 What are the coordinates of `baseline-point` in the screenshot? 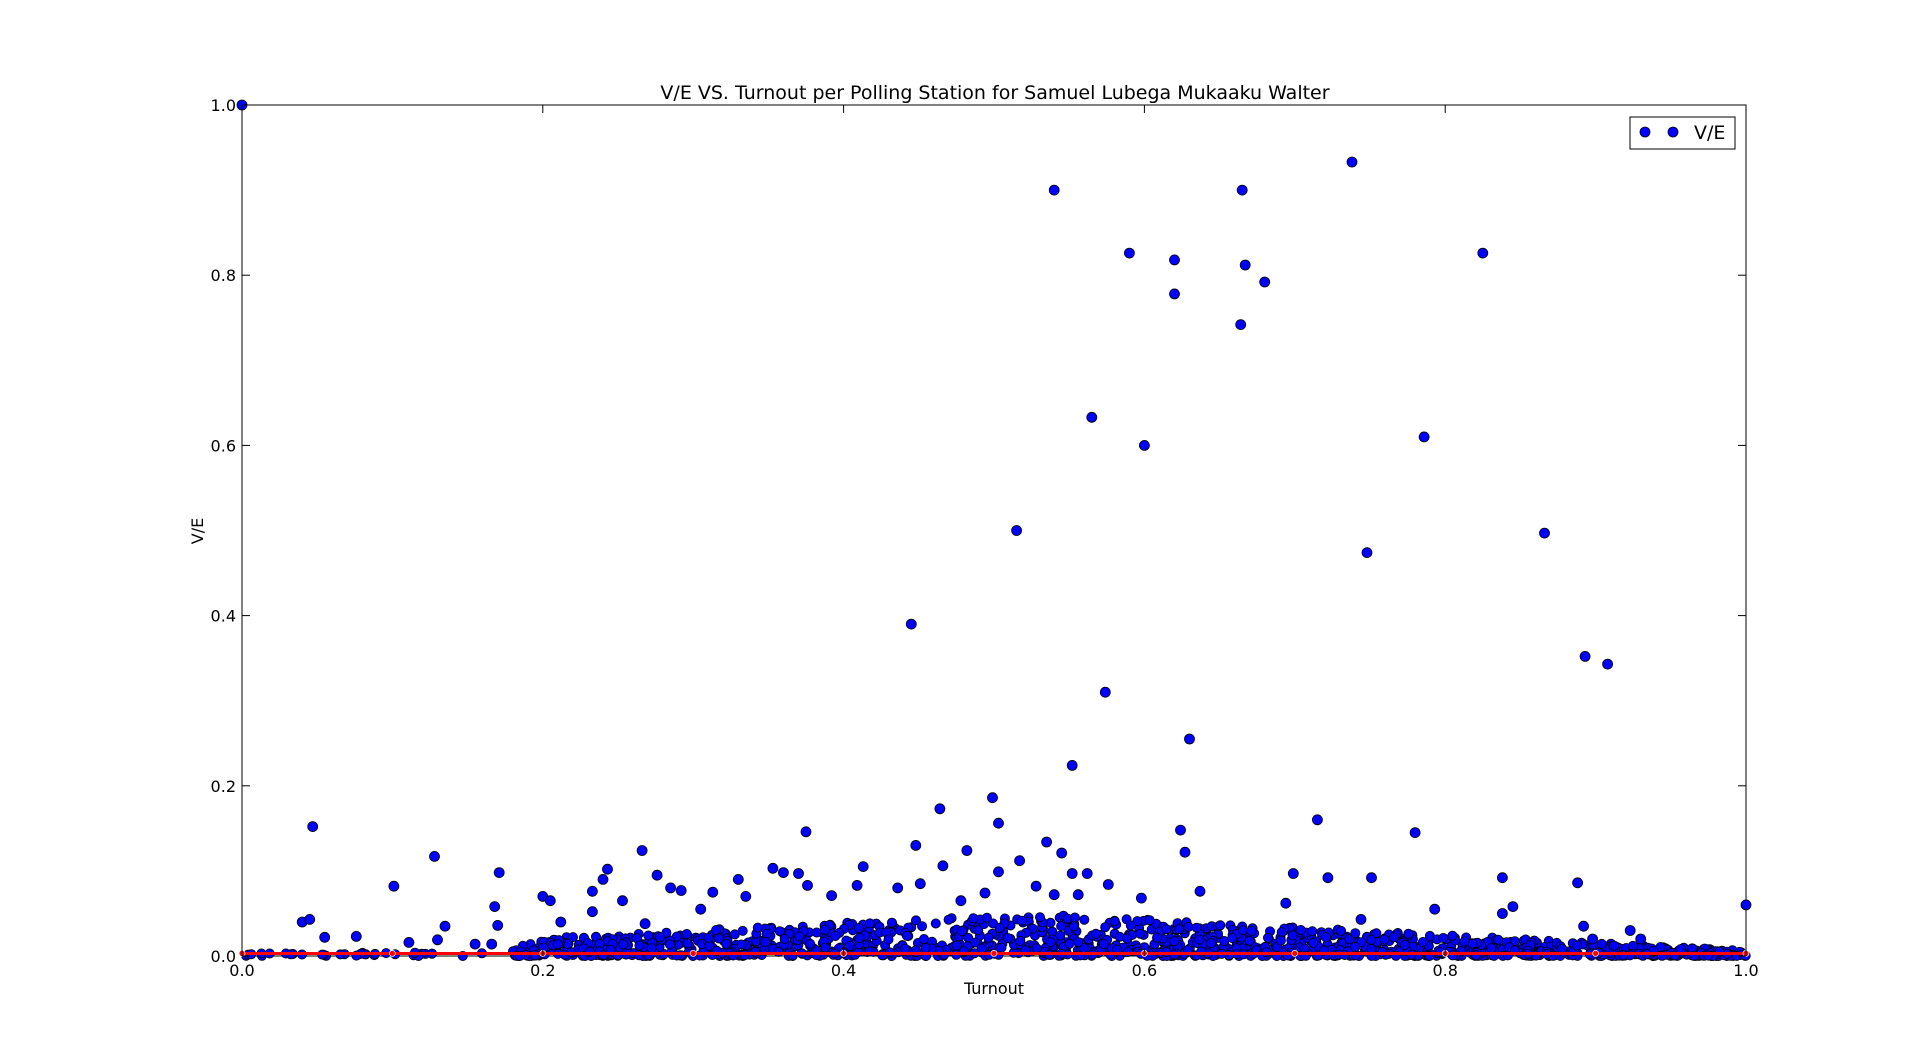 It's located at (392, 953).